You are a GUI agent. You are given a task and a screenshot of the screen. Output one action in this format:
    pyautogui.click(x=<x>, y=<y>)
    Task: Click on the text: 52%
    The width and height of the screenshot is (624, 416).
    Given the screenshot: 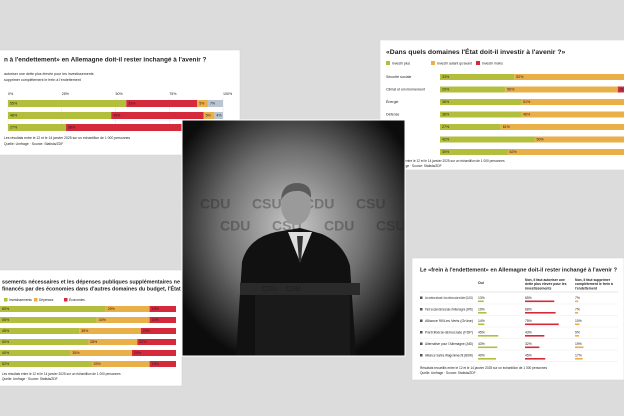 What is the action you would take?
    pyautogui.click(x=520, y=77)
    